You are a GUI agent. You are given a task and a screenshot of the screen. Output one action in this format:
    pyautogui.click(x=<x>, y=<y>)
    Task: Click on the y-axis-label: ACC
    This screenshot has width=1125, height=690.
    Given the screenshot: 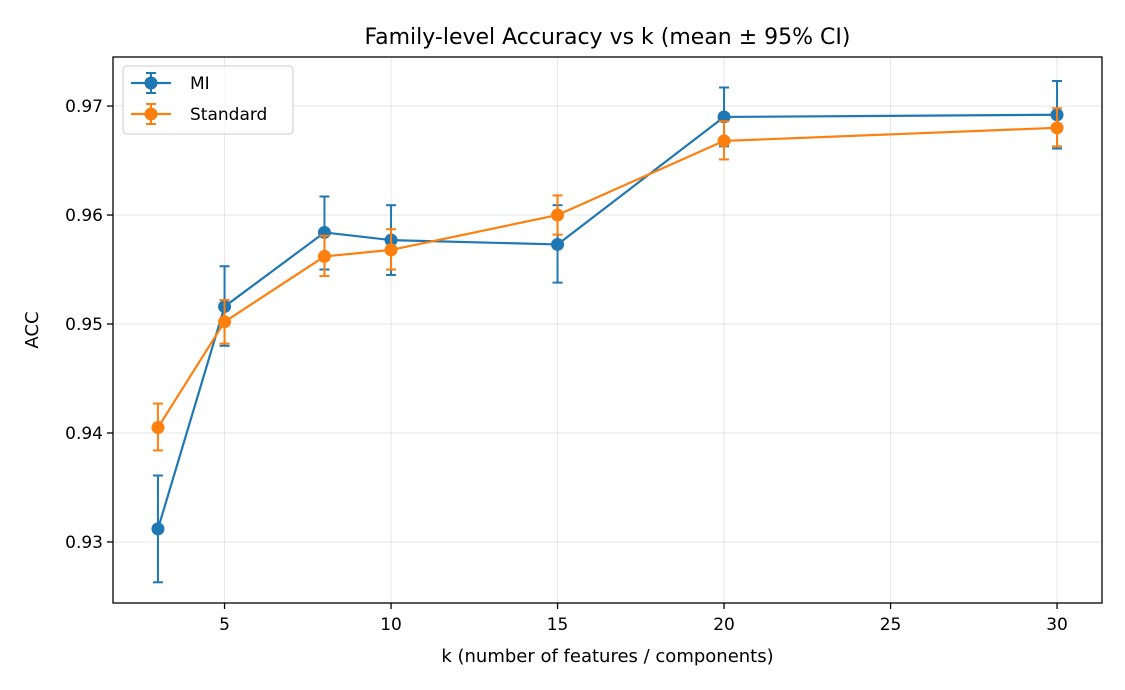 What is the action you would take?
    pyautogui.click(x=32, y=329)
    